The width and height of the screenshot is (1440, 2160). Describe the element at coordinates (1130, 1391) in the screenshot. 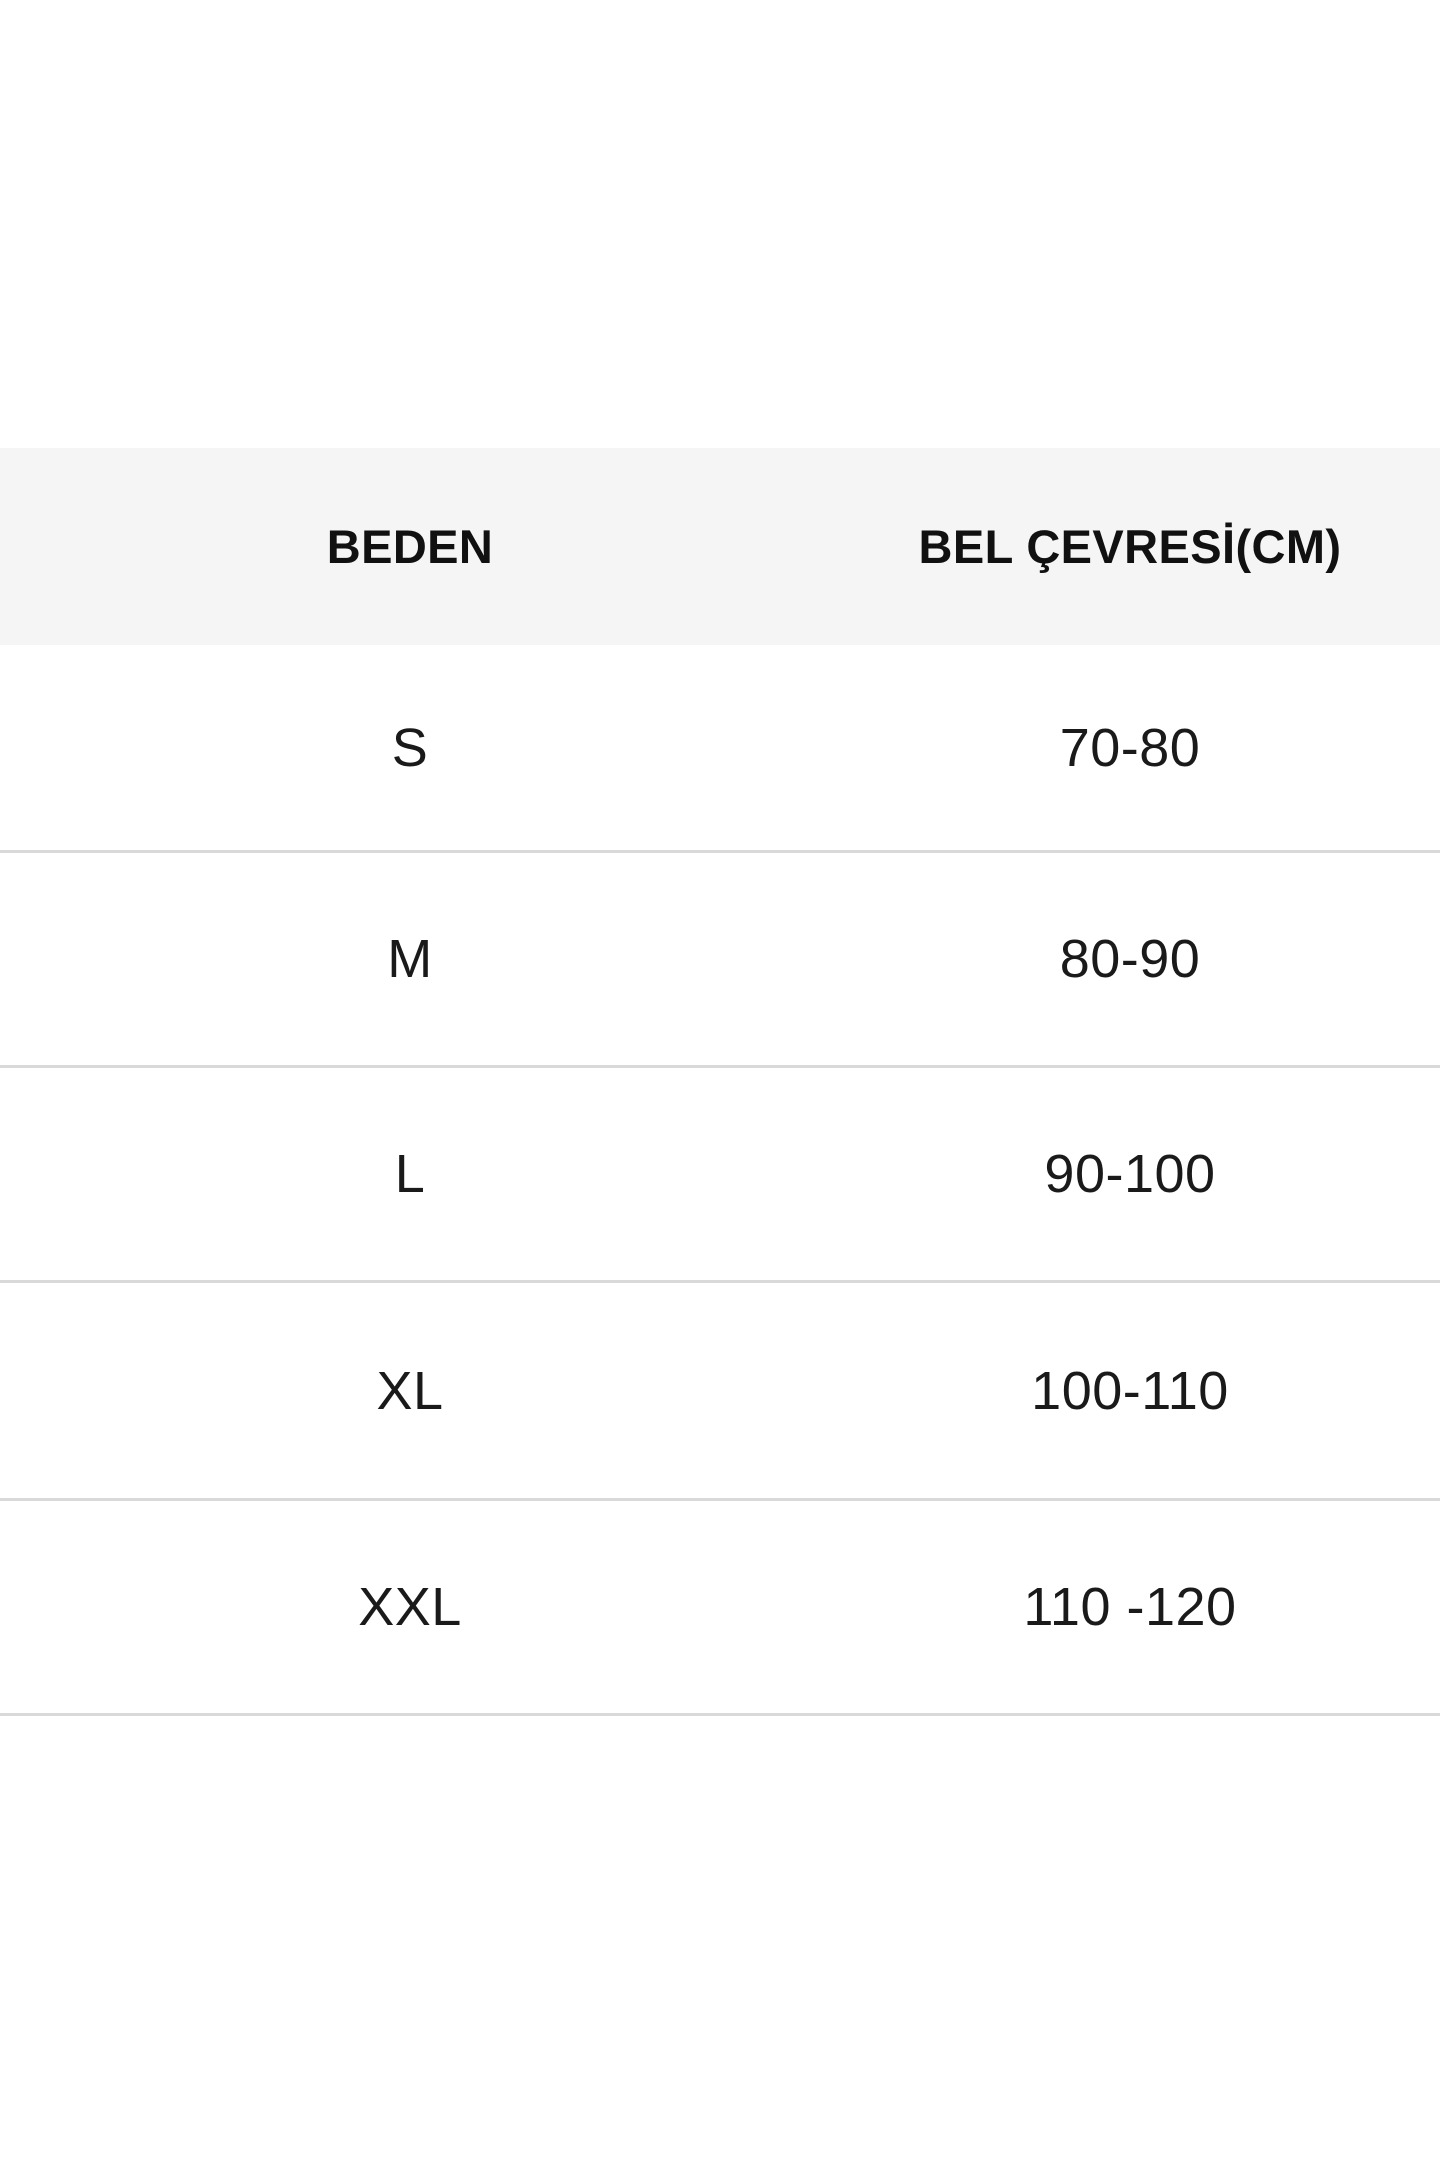

I see `cell-waist: 100-110` at that location.